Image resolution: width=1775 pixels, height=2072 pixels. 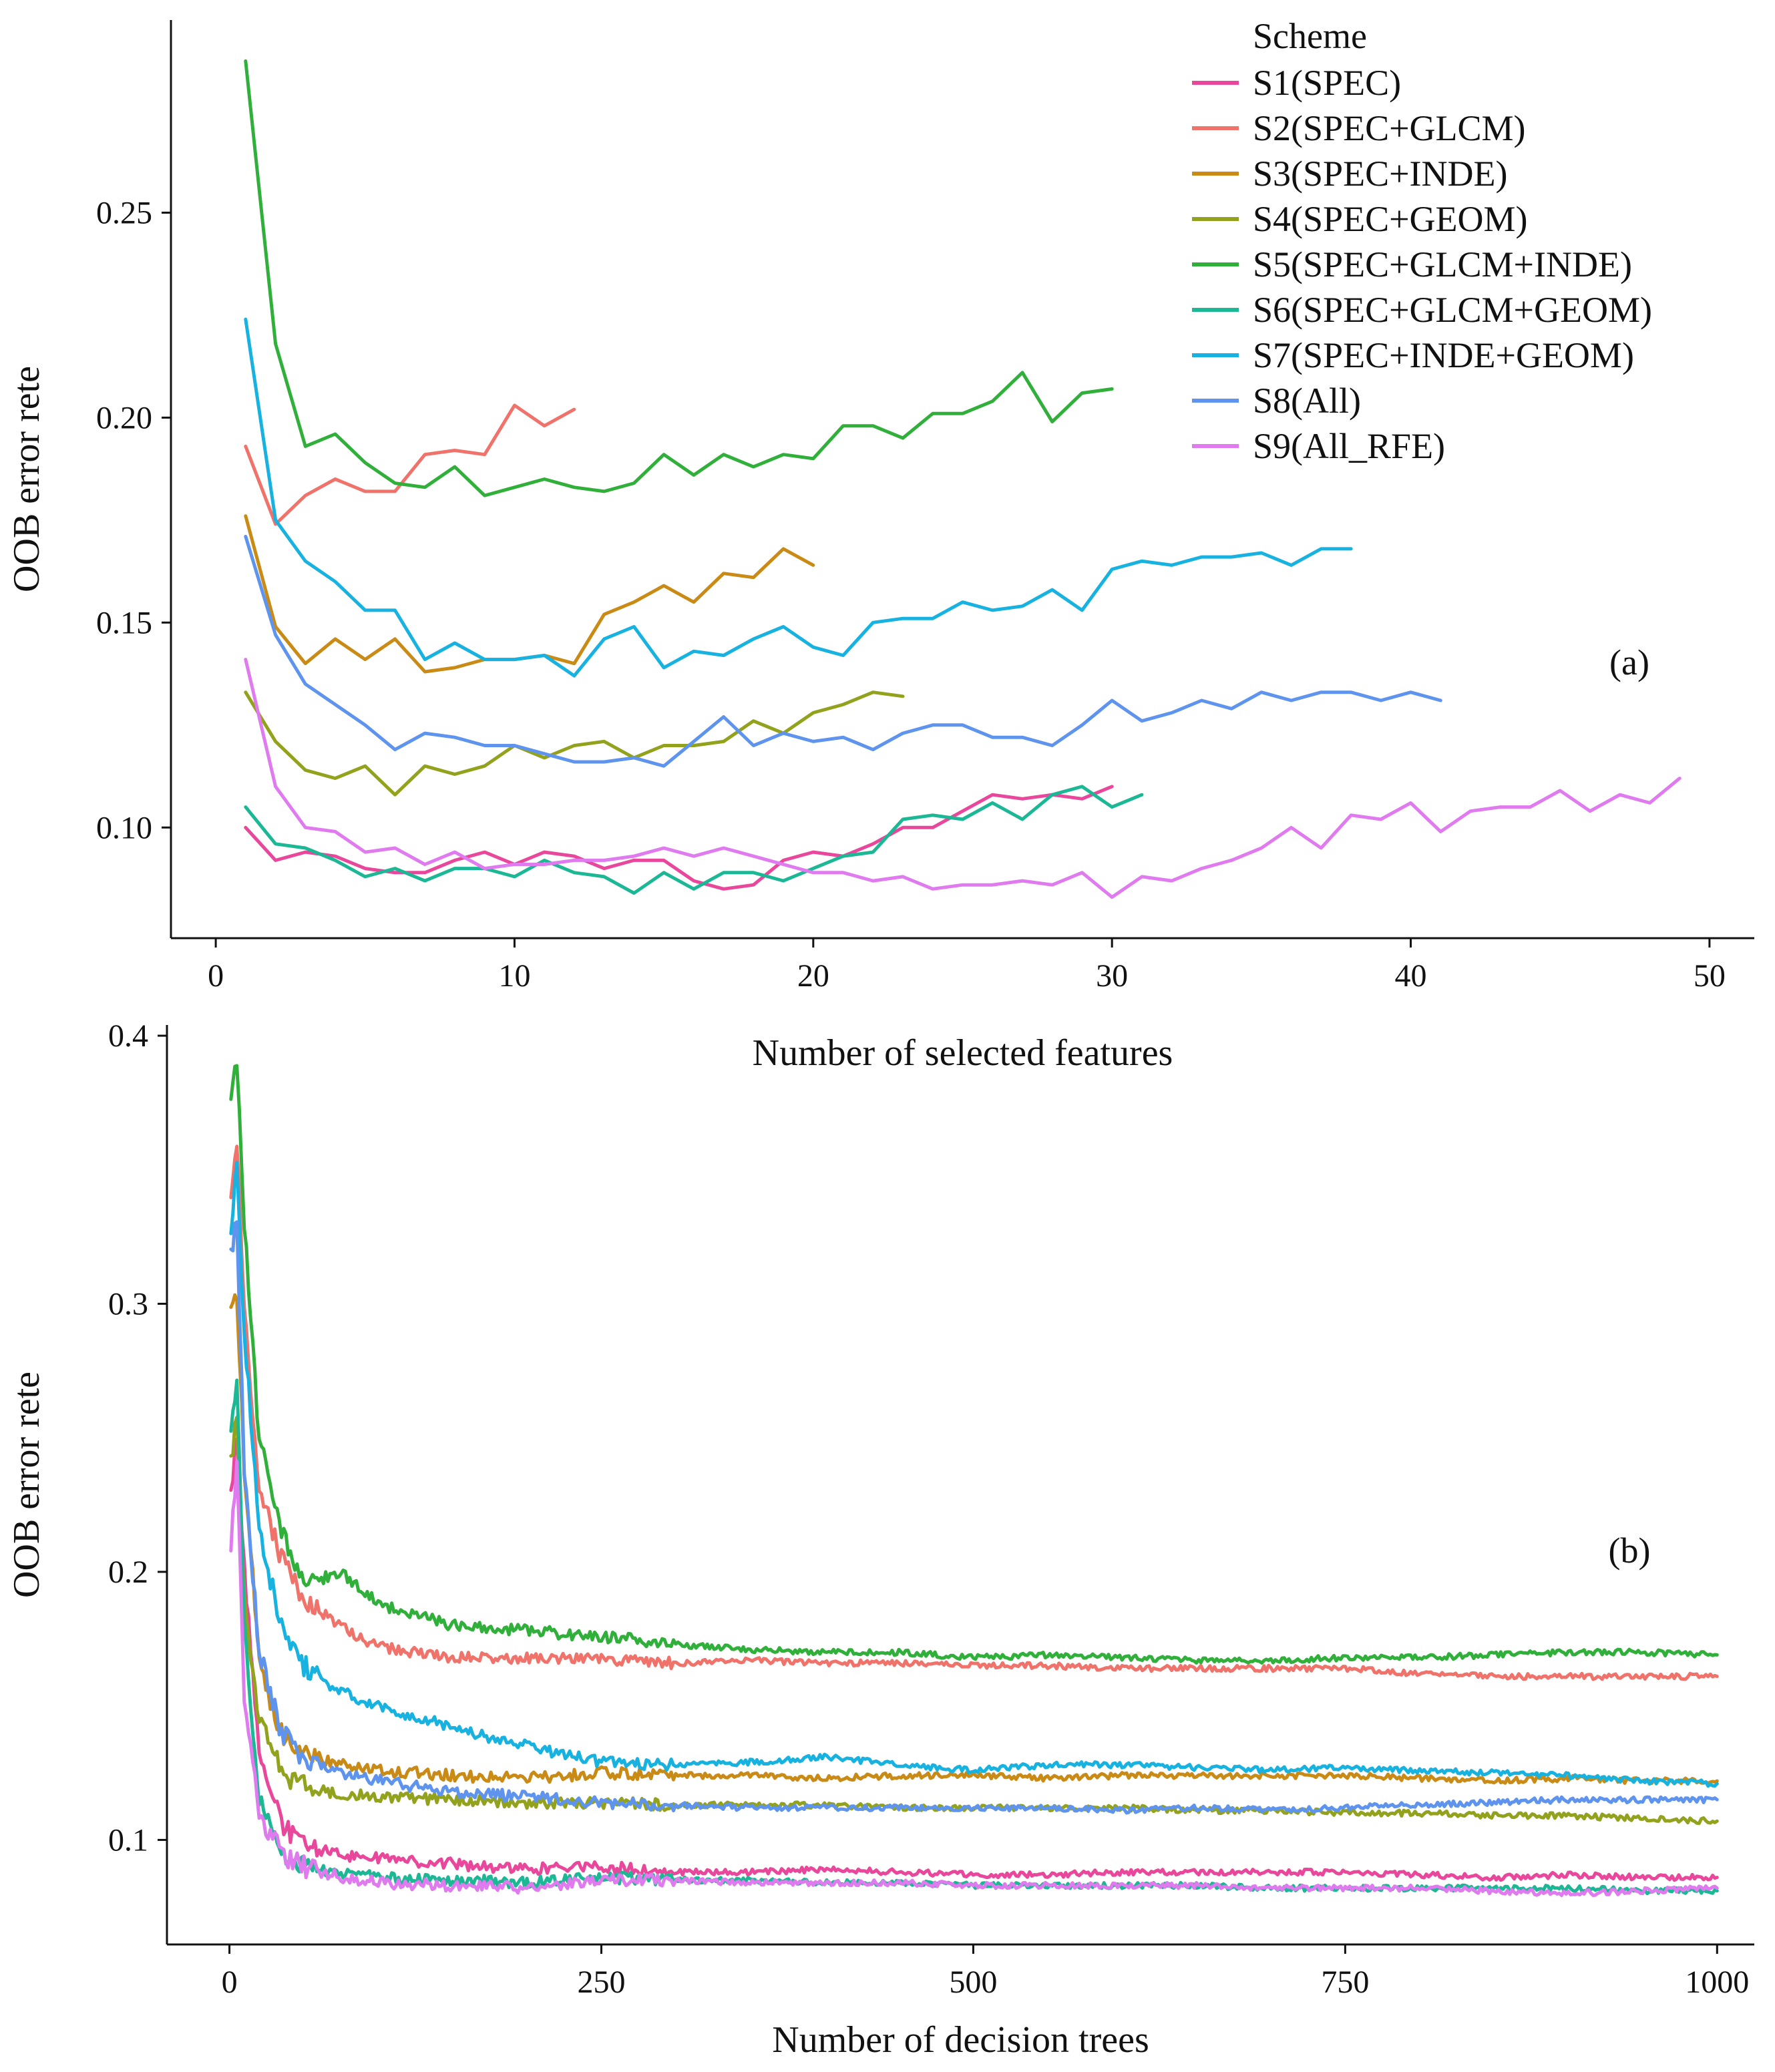 What do you see at coordinates (1630, 1550) in the screenshot?
I see `panel-tag: (b)` at bounding box center [1630, 1550].